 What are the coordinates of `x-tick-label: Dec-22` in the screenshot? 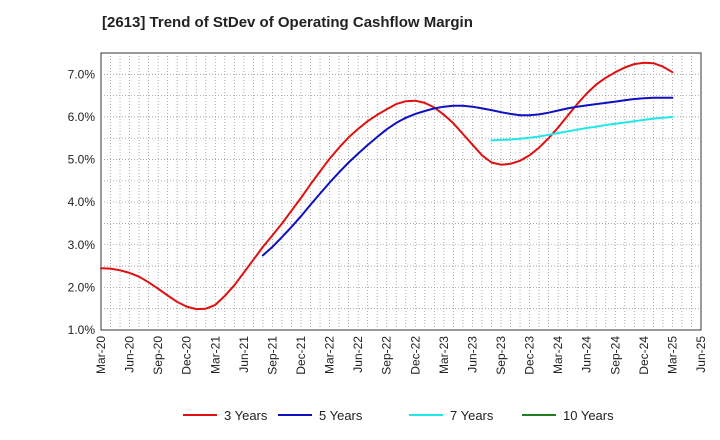 It's located at (415, 355).